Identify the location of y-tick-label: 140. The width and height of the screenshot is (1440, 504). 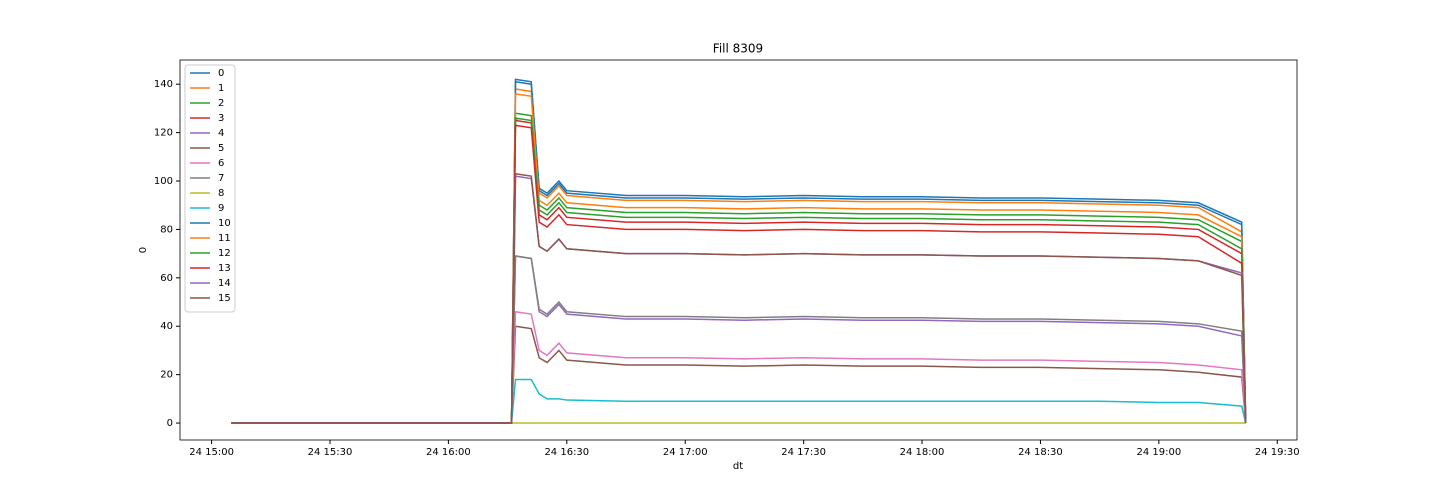
(163, 84).